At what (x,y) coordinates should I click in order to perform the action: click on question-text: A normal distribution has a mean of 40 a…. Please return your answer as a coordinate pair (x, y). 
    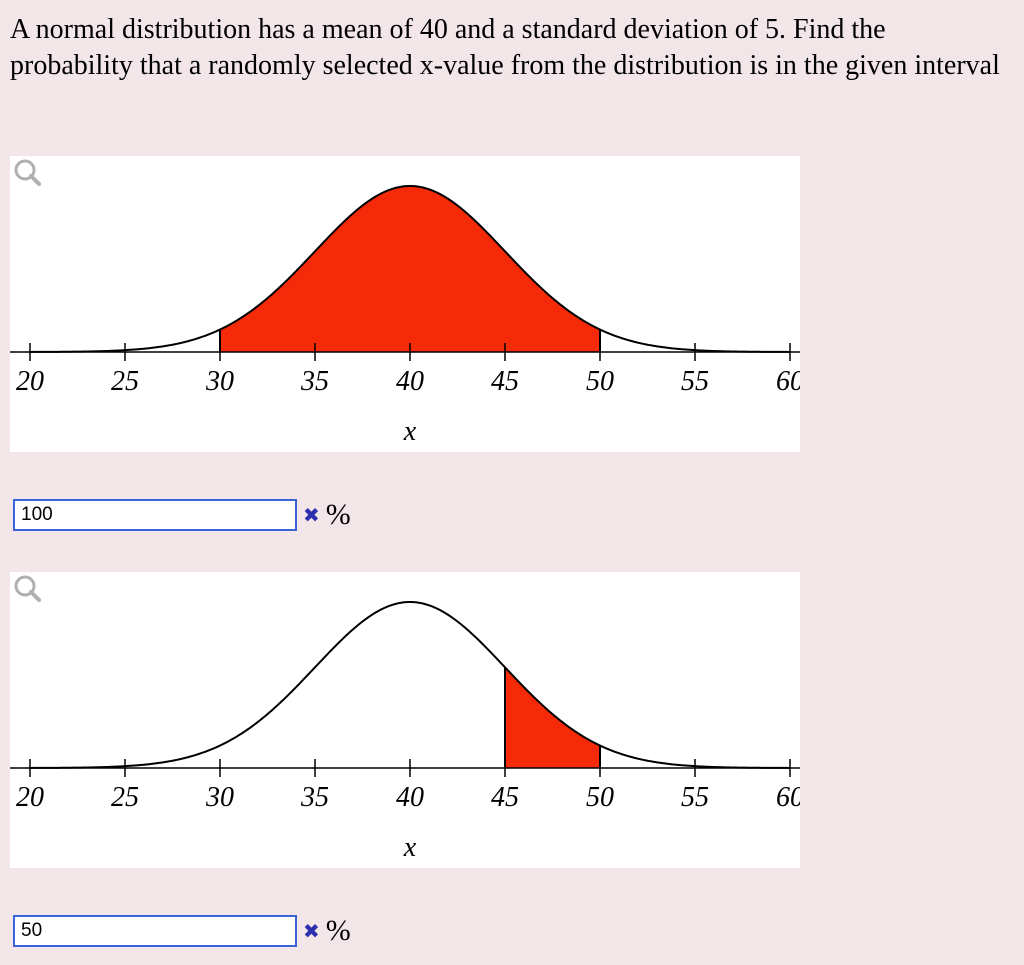
    Looking at the image, I should click on (505, 47).